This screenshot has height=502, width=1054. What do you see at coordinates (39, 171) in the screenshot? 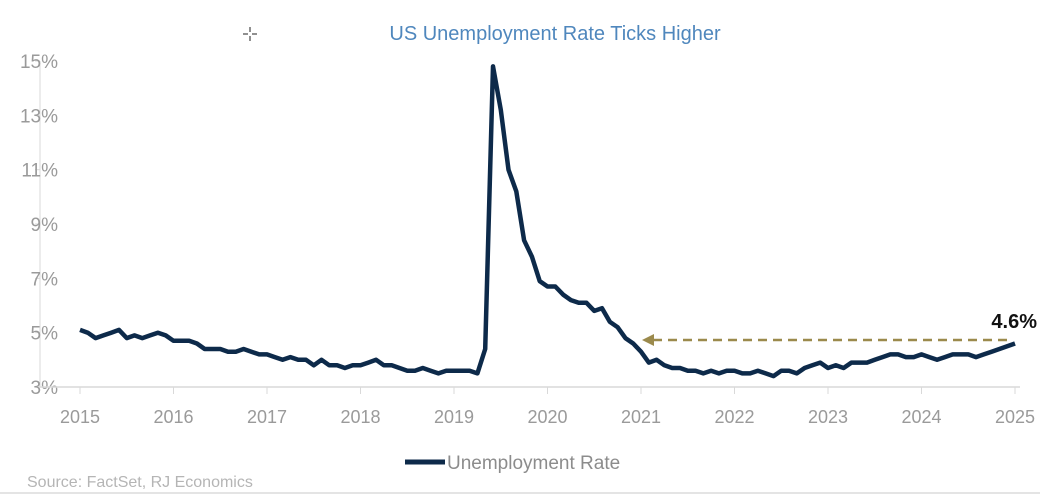
I see `y-tick-label: 11%` at bounding box center [39, 171].